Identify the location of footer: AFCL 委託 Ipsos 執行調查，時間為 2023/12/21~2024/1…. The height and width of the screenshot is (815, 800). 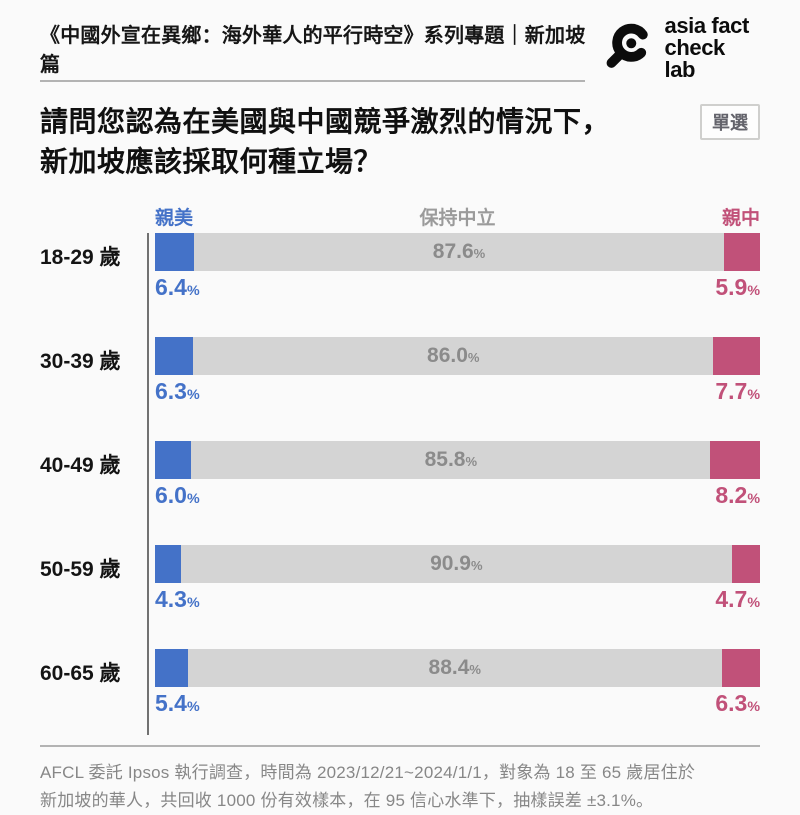
(400, 779).